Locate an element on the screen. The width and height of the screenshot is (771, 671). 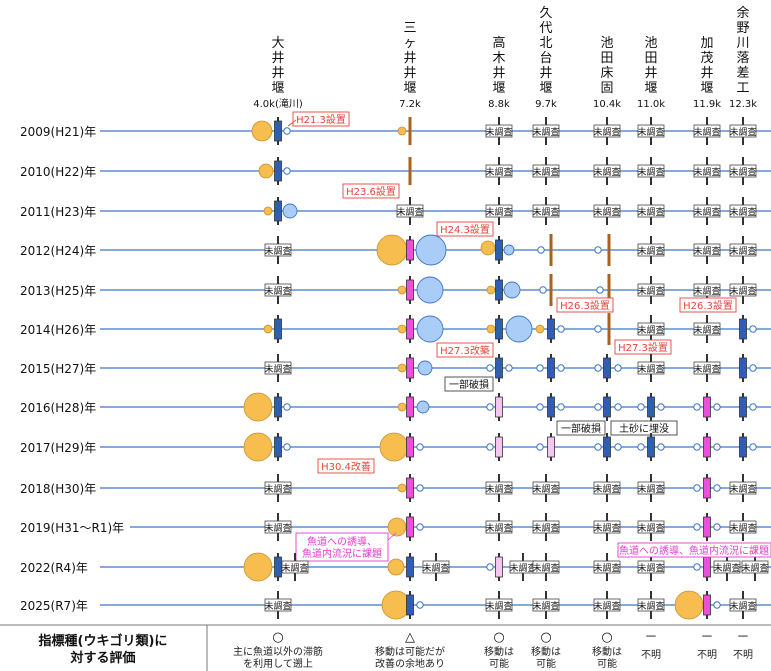
u-2-5-label: 未調査 is located at coordinates (650, 212).